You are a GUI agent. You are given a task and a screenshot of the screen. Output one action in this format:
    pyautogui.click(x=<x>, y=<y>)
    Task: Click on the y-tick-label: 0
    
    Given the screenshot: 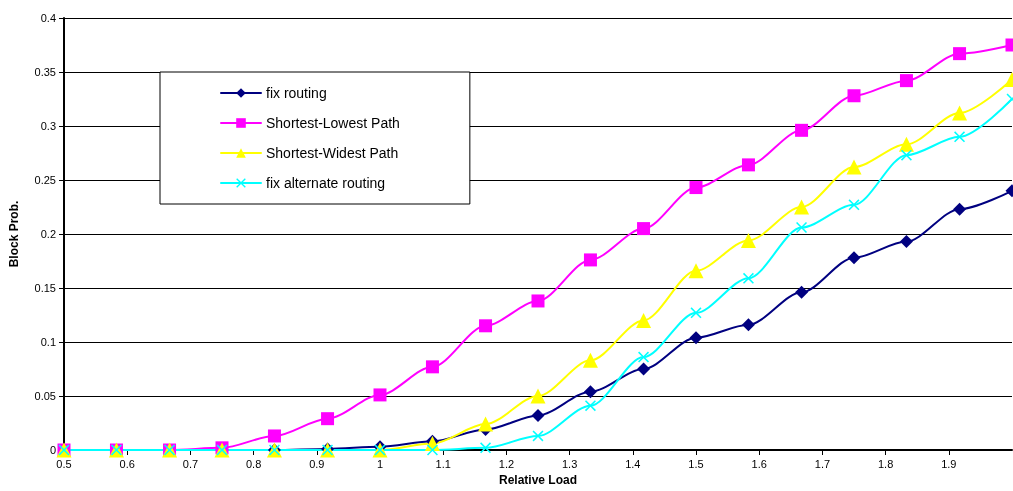 What is the action you would take?
    pyautogui.click(x=52, y=450)
    